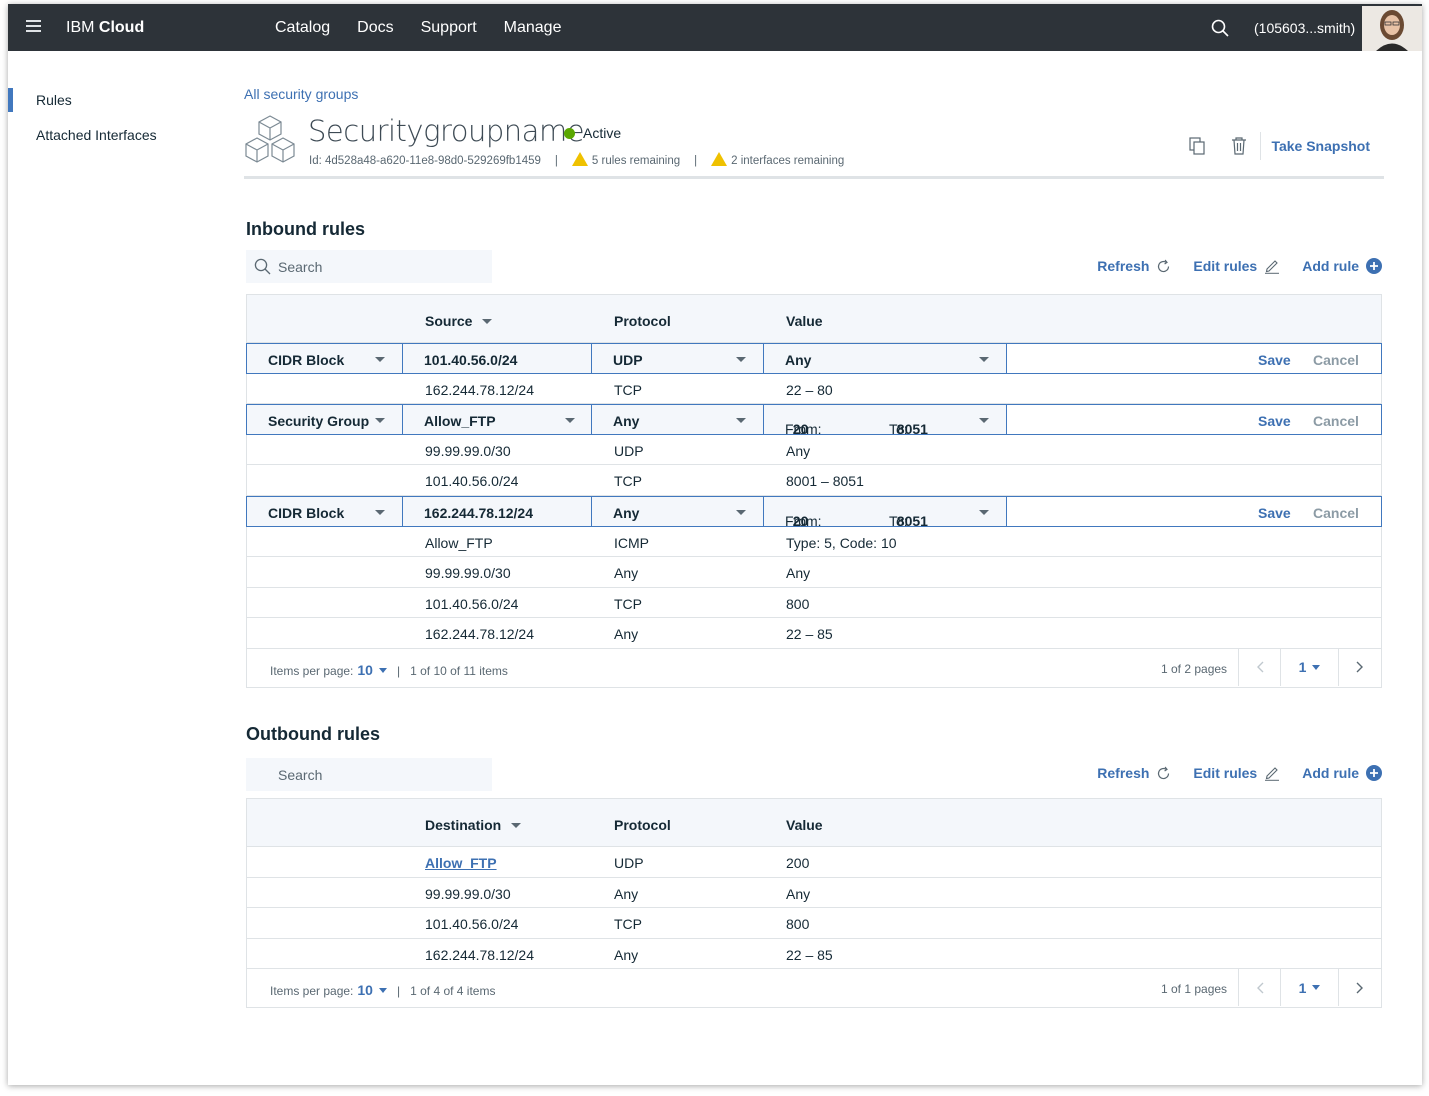 The height and width of the screenshot is (1096, 1429). I want to click on add-circle-icon, so click(1374, 266).